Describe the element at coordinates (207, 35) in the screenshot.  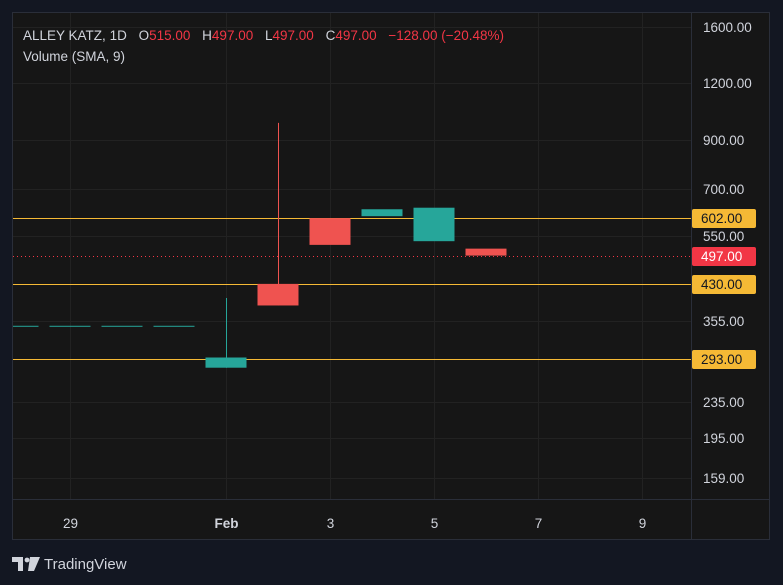
I see `high-label: H` at that location.